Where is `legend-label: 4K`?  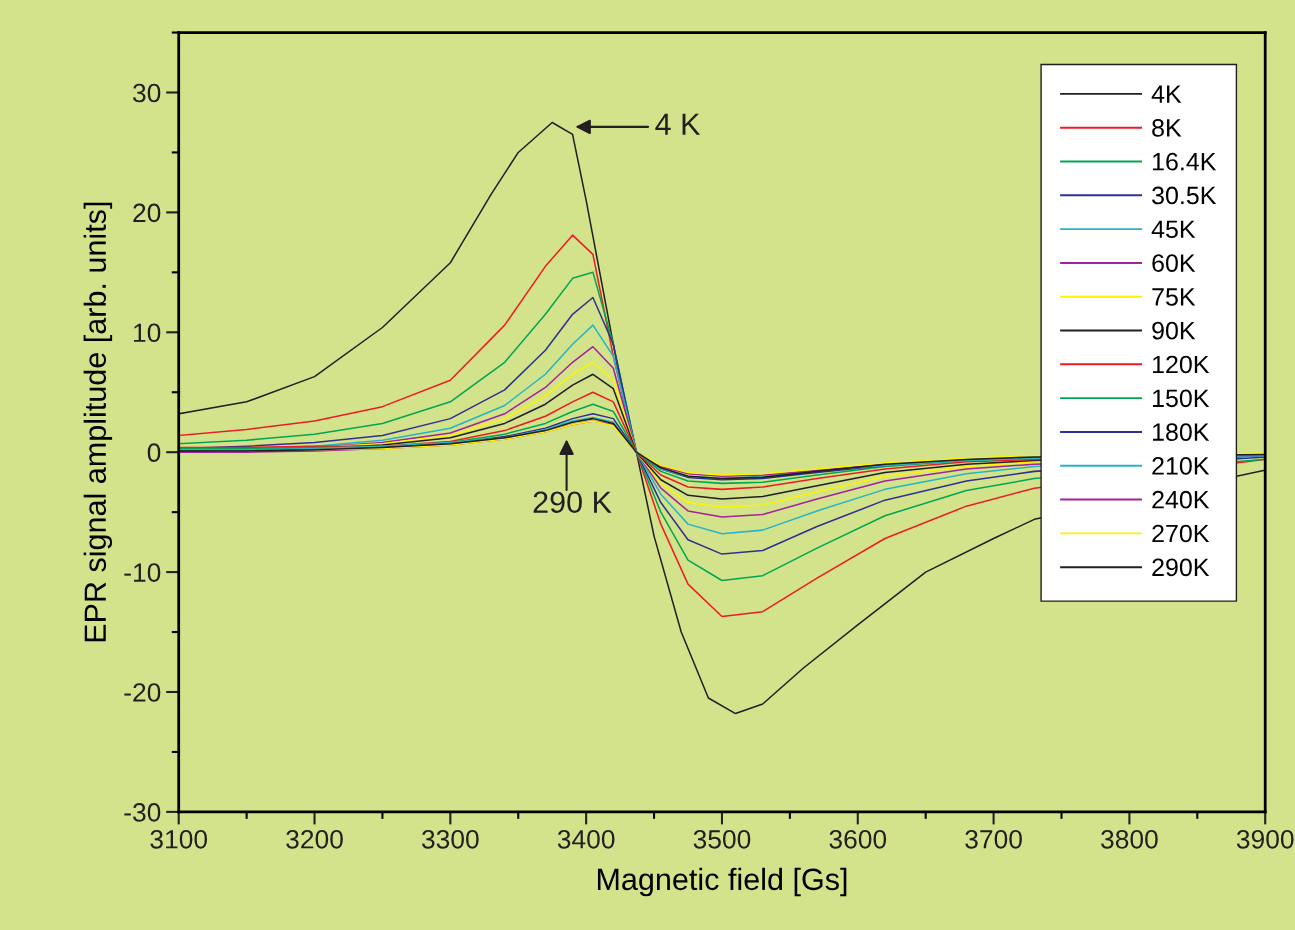
legend-label: 4K is located at coordinates (1166, 94).